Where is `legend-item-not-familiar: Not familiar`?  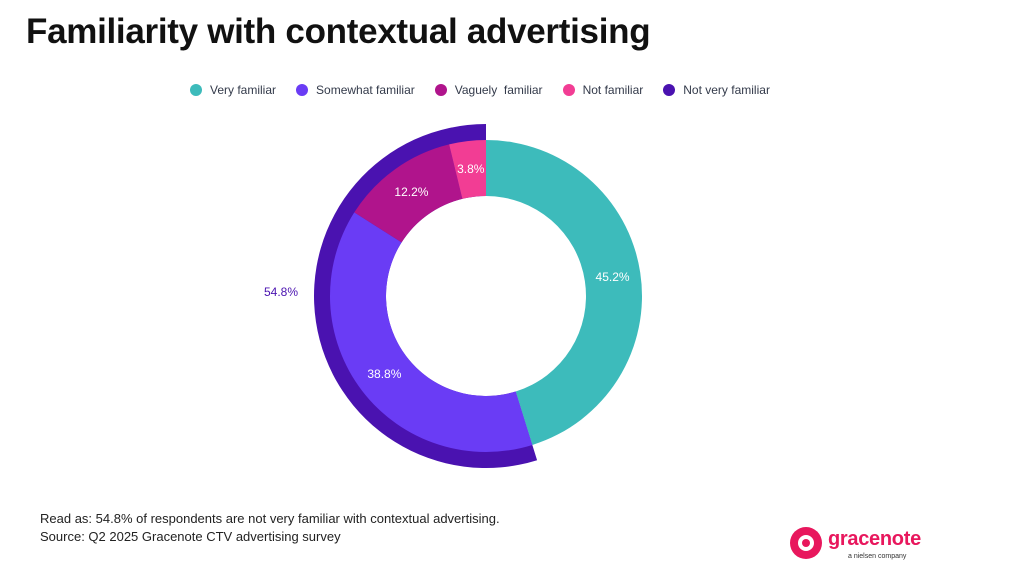
legend-item-not-familiar: Not familiar is located at coordinates (603, 90).